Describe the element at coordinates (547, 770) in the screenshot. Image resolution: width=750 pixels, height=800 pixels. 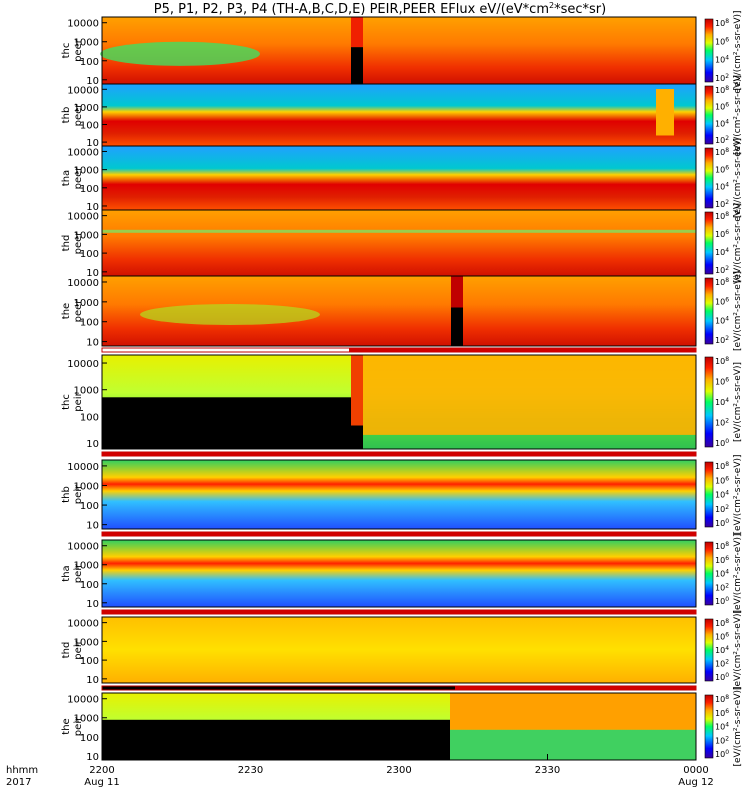
I see `x-tick-label: 2330` at that location.